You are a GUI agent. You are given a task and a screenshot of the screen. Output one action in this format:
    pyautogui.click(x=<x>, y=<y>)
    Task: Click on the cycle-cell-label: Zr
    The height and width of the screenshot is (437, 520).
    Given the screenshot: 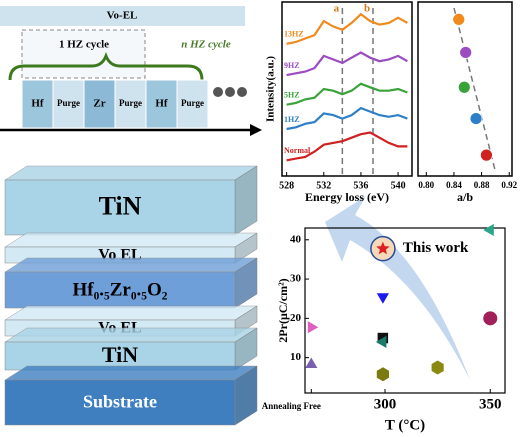 What is the action you would take?
    pyautogui.click(x=99, y=104)
    